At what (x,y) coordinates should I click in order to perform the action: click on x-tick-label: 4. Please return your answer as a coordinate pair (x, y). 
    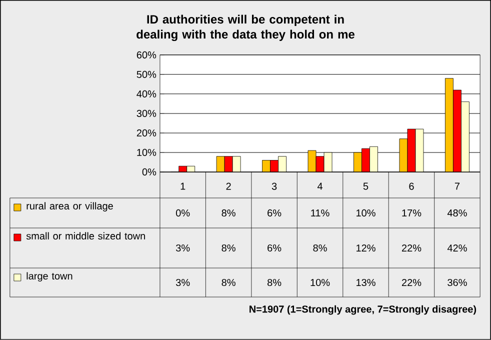
    Looking at the image, I should click on (320, 186).